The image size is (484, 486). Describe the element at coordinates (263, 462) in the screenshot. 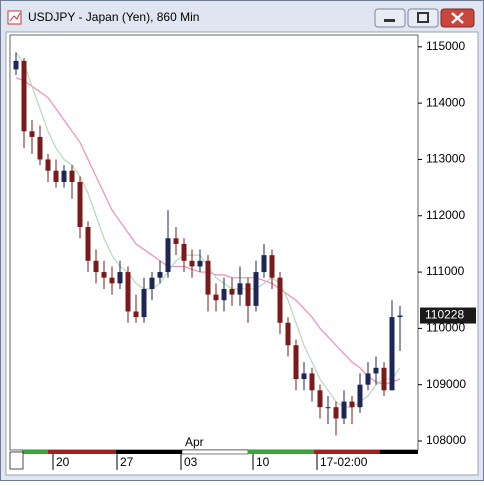

I see `x-tick-label: 10` at that location.